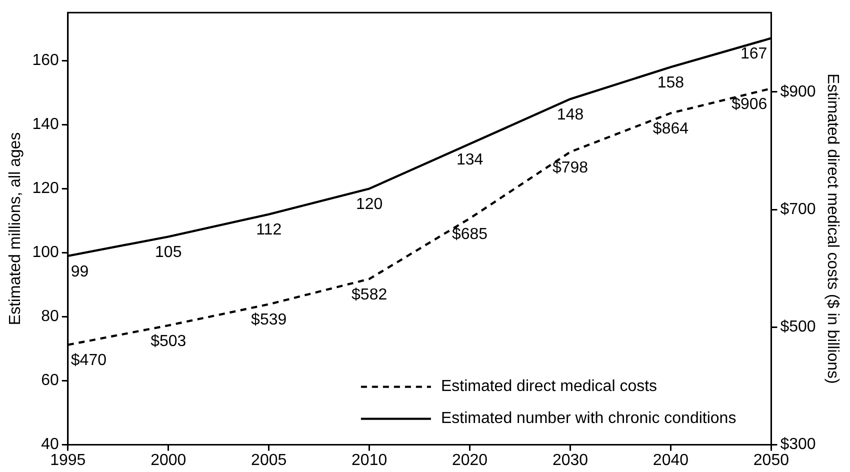  I want to click on x-tick-label: 2000, so click(168, 460).